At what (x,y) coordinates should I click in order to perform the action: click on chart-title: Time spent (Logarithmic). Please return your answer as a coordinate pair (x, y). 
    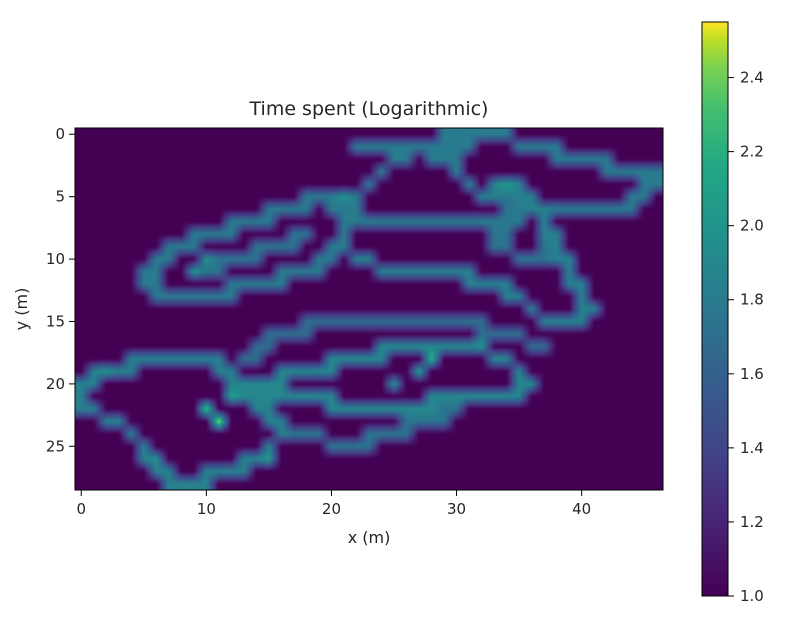
    Looking at the image, I should click on (369, 109).